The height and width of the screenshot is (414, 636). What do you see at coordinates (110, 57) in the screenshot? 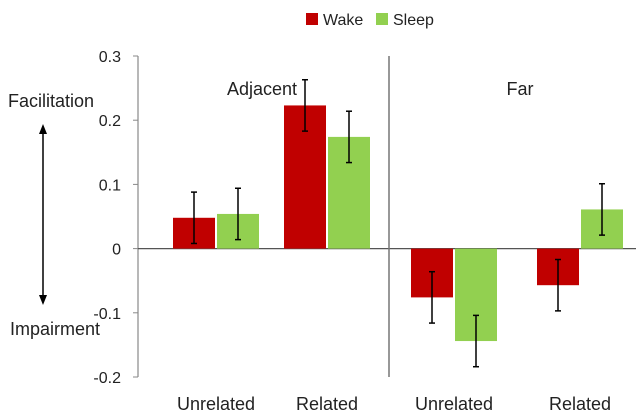
I see `y-tick-label: 0.3` at bounding box center [110, 57].